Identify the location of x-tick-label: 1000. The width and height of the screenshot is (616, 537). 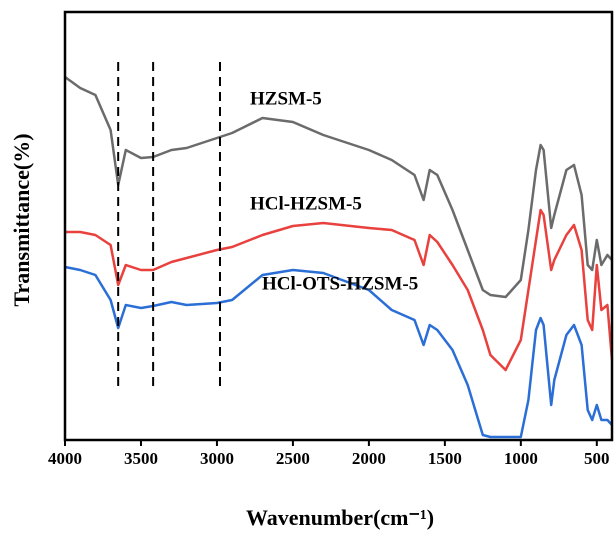
(521, 458).